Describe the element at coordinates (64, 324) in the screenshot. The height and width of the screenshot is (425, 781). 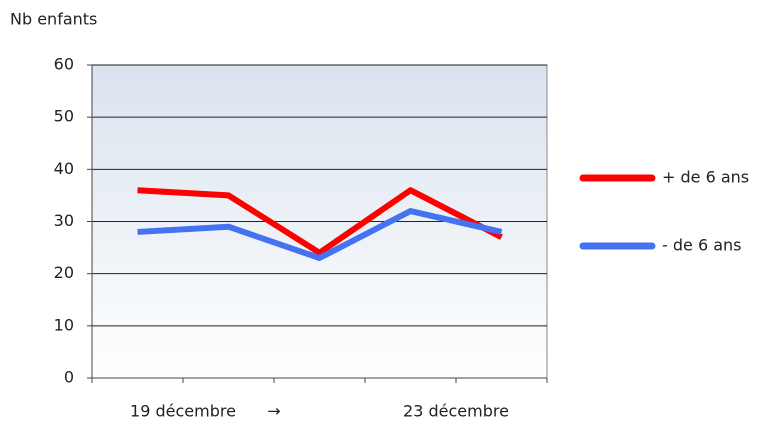
I see `y-tick-label: 10` at that location.